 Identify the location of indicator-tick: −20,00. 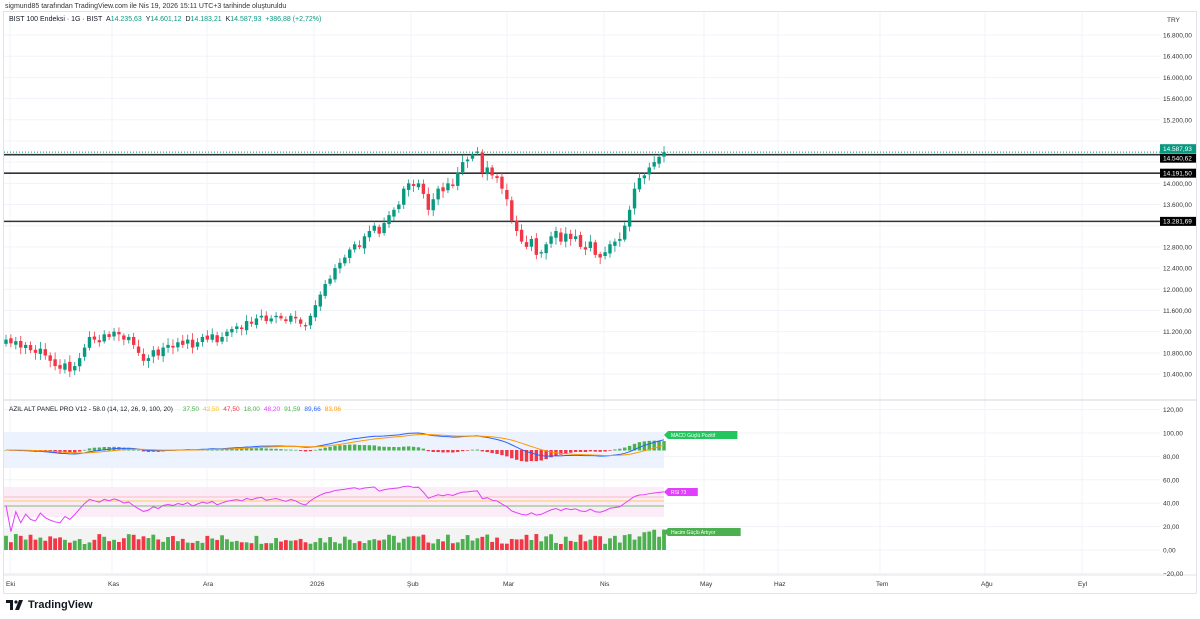
(1173, 574).